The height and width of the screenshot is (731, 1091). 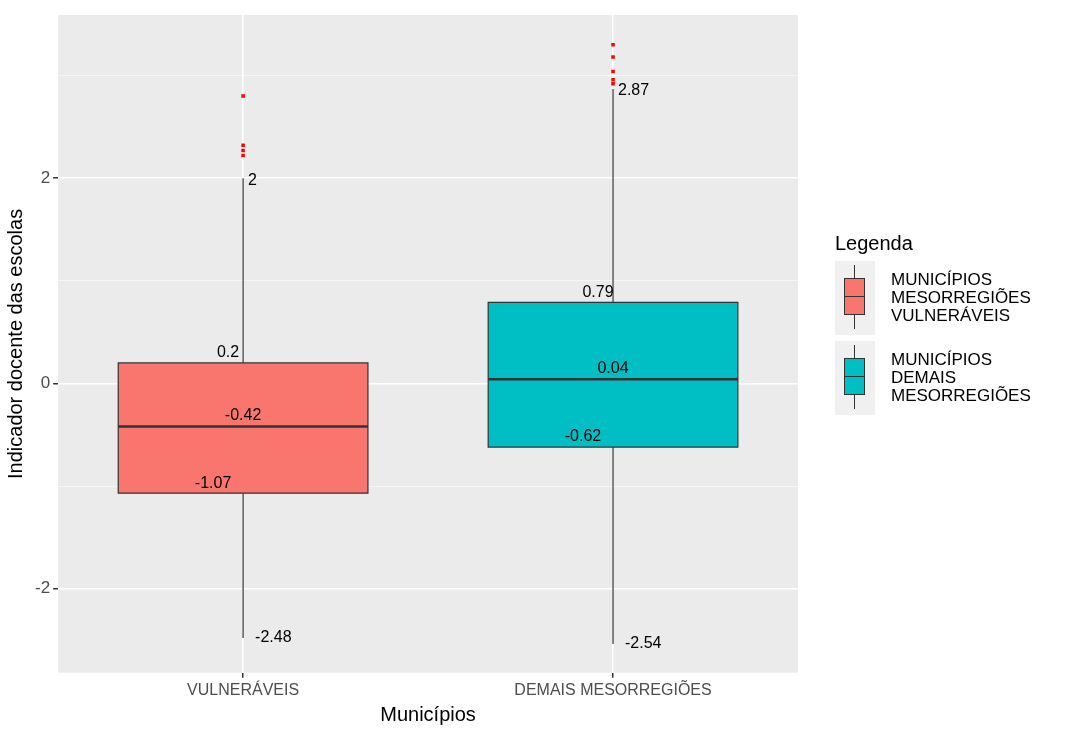 What do you see at coordinates (961, 297) in the screenshot?
I see `legend-label: MUNICÍPIOS MESORREGIÕES VULNERÁVEIS` at bounding box center [961, 297].